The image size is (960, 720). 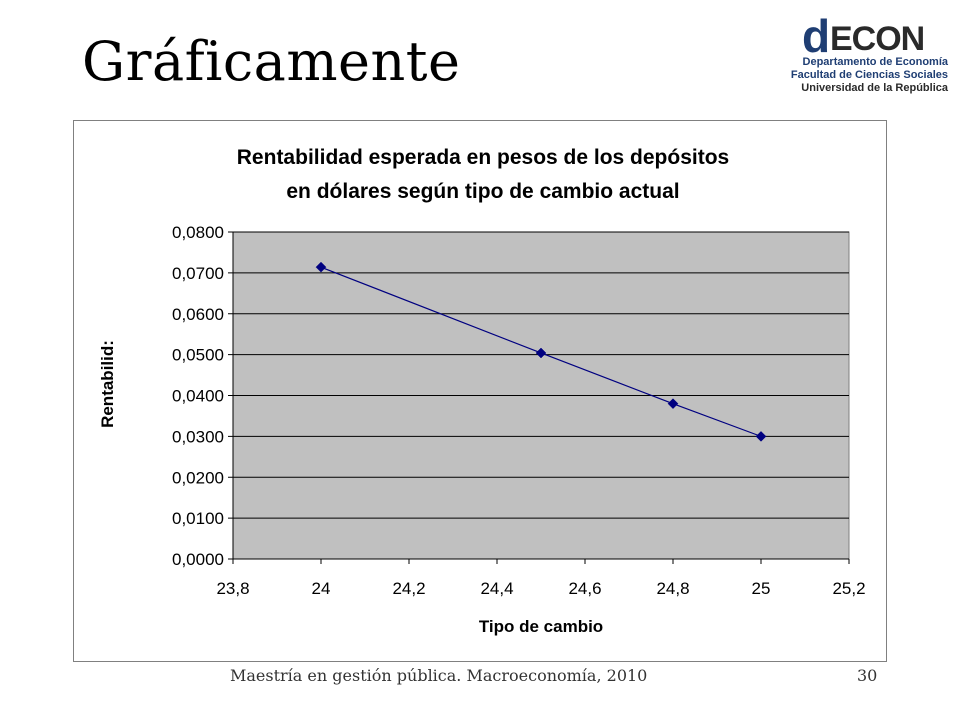 I want to click on y-tick-label: 0,0000, so click(x=198, y=559).